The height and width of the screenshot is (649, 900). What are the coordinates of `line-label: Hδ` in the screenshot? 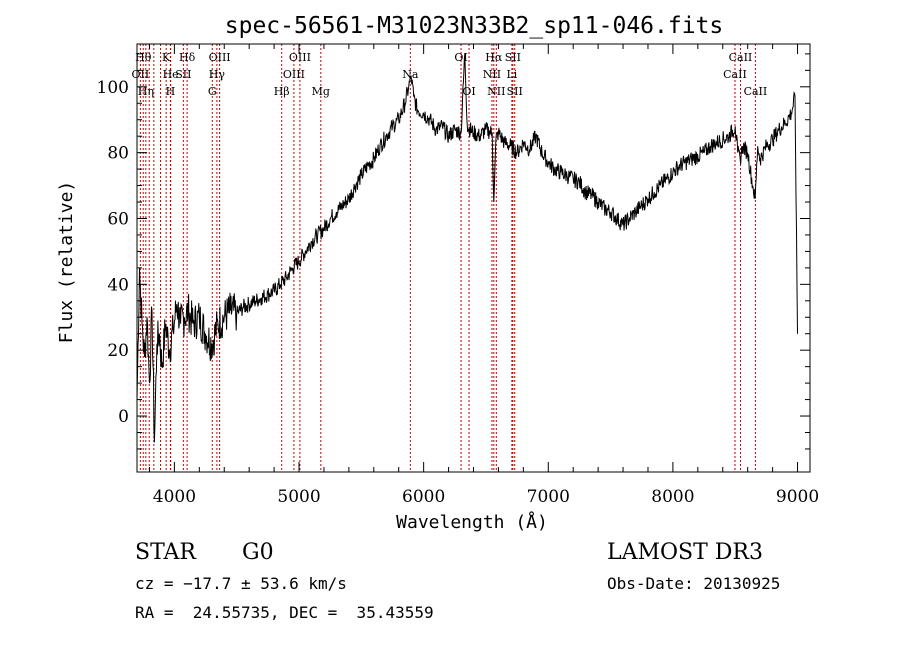 It's located at (187, 57).